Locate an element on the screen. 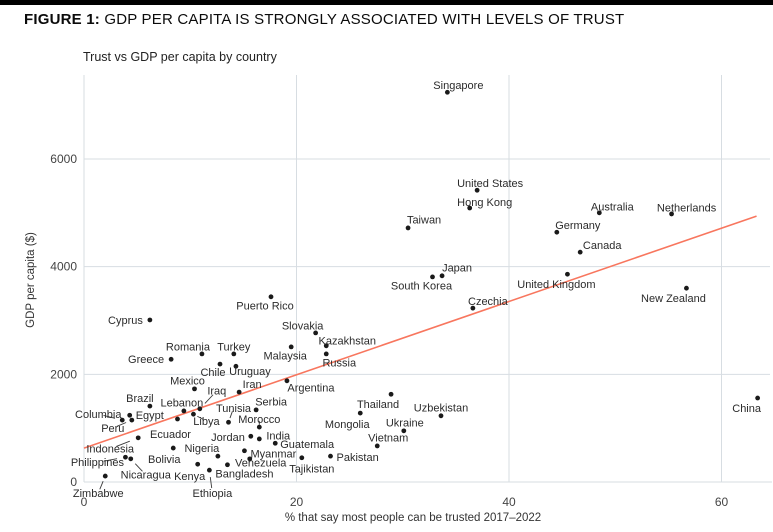 Image resolution: width=773 pixels, height=532 pixels. point-label: Greece is located at coordinates (146, 360).